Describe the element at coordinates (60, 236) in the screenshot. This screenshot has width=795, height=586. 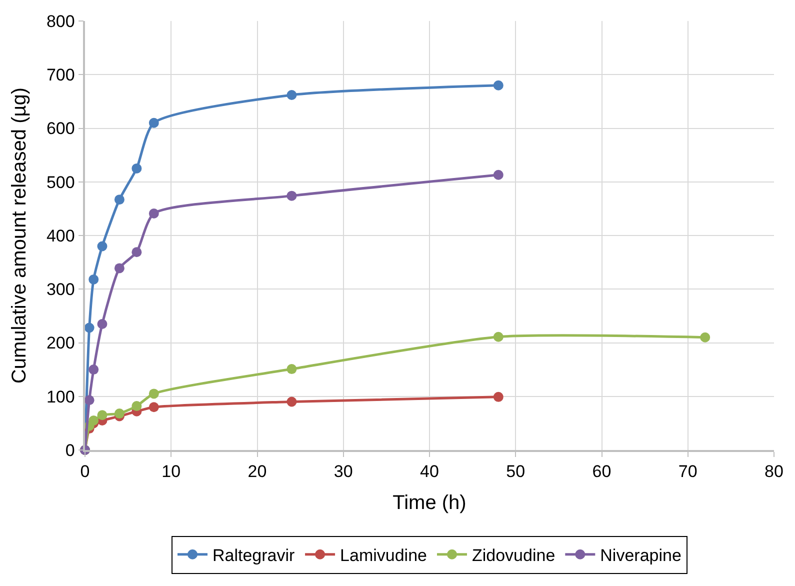
I see `y-tick-label: 400` at that location.